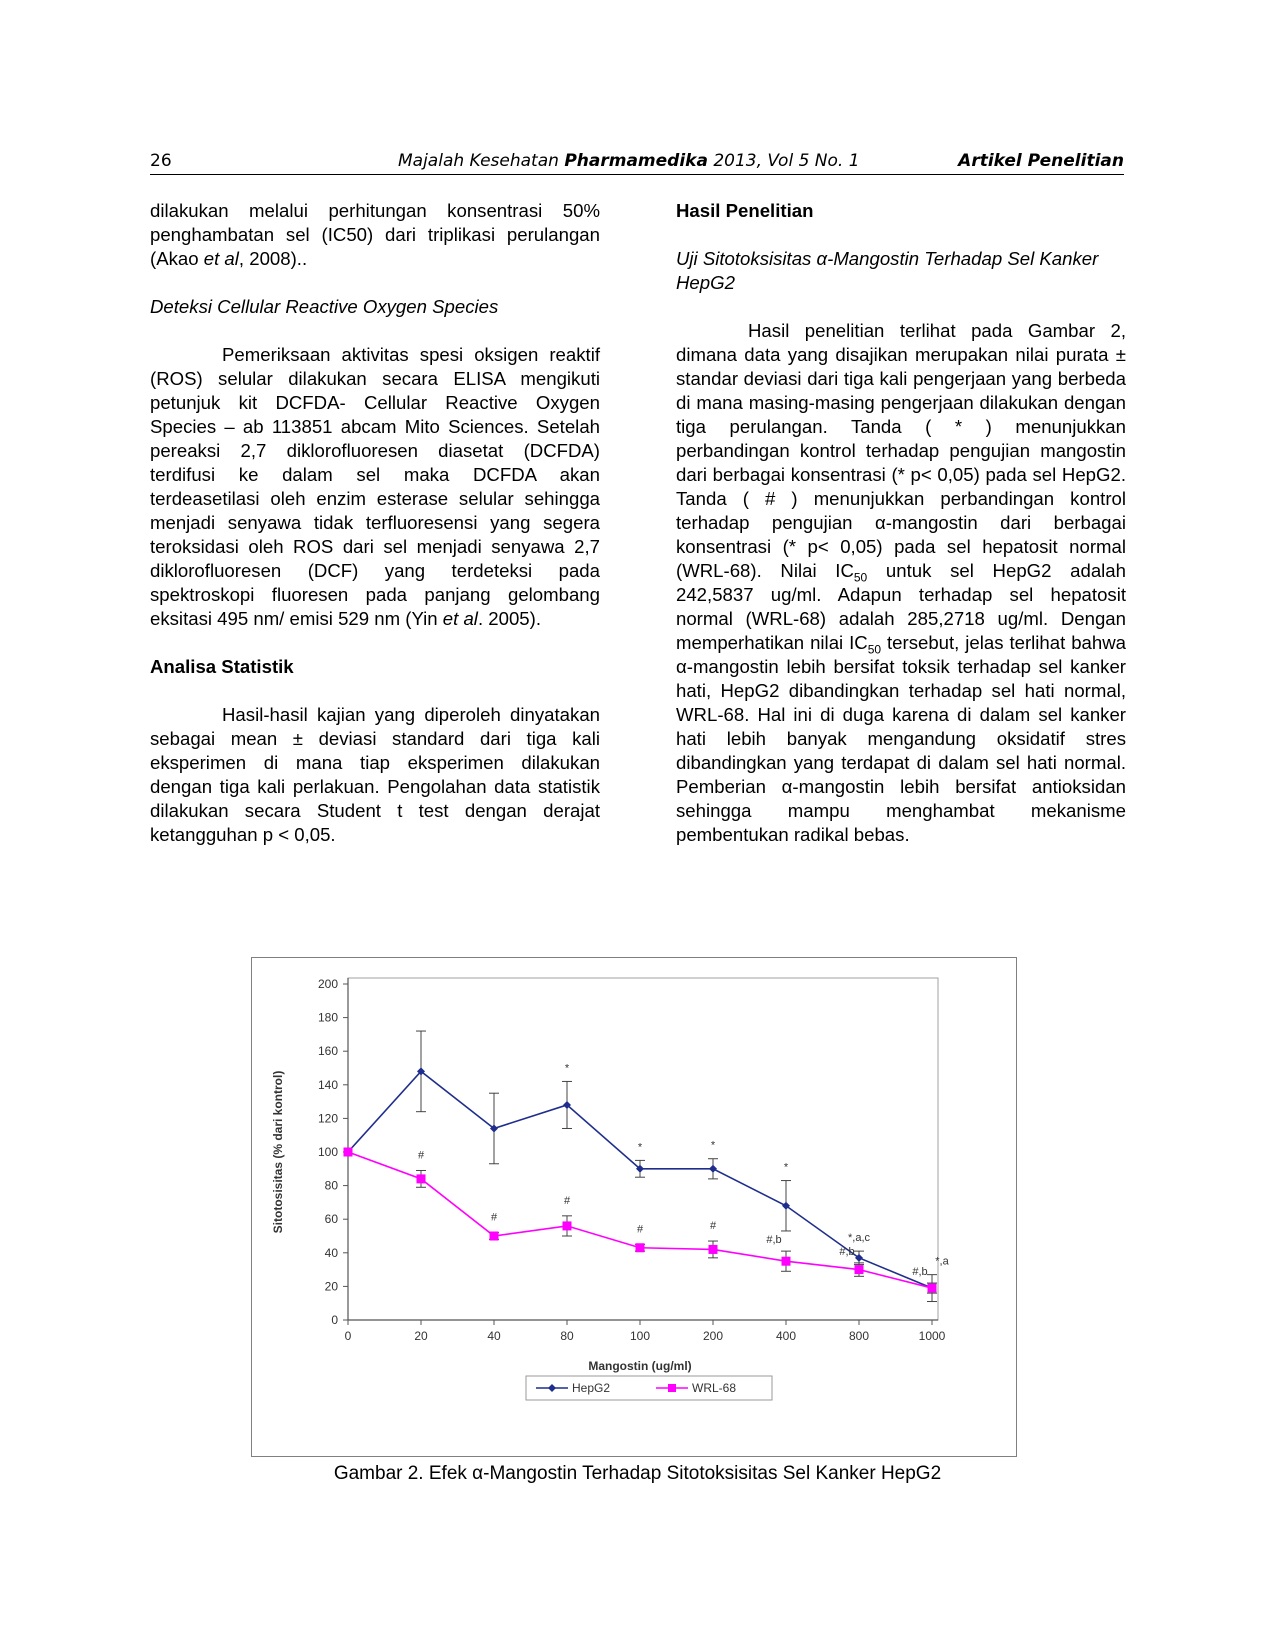 The image size is (1275, 1650). I want to click on y-tick-label: 20, so click(332, 1286).